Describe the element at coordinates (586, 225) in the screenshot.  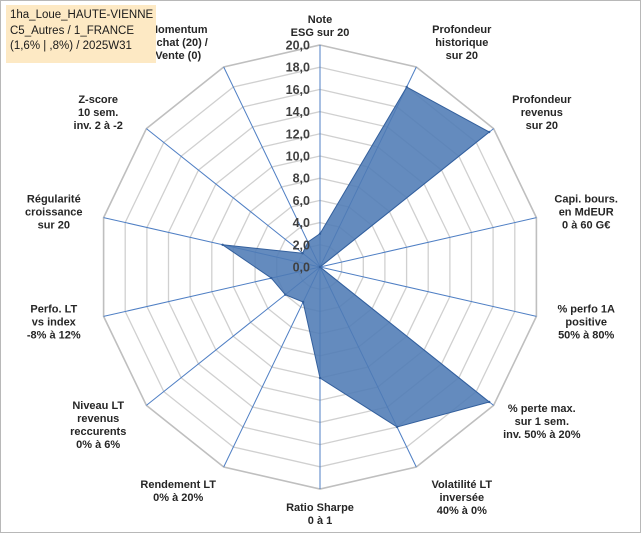
I see `axis-label-line: 0 à 60 G€` at that location.